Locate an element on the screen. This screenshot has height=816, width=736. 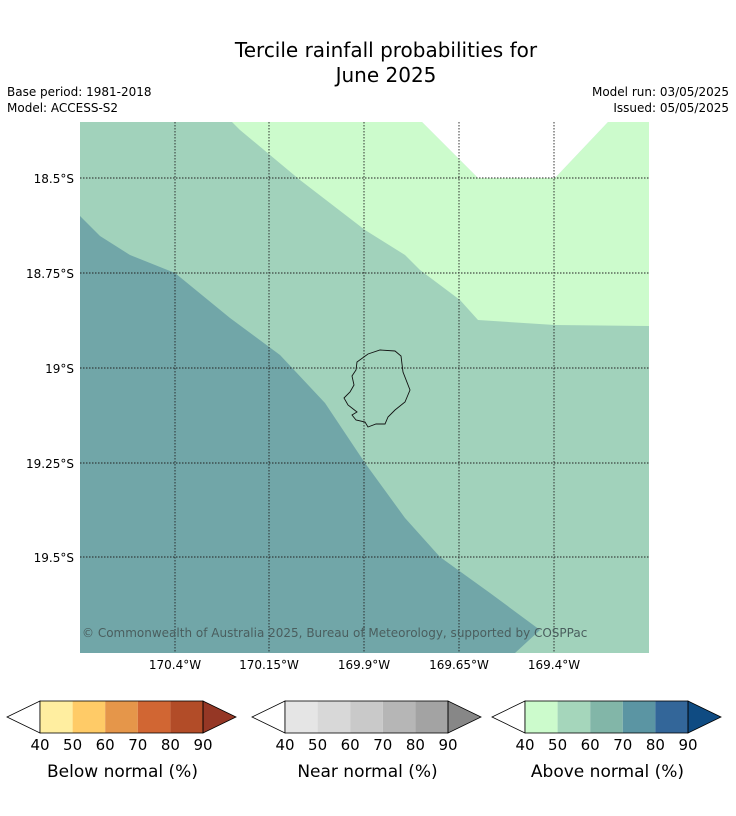
colorbar-label-below: Below normal (%) is located at coordinates (122, 772).